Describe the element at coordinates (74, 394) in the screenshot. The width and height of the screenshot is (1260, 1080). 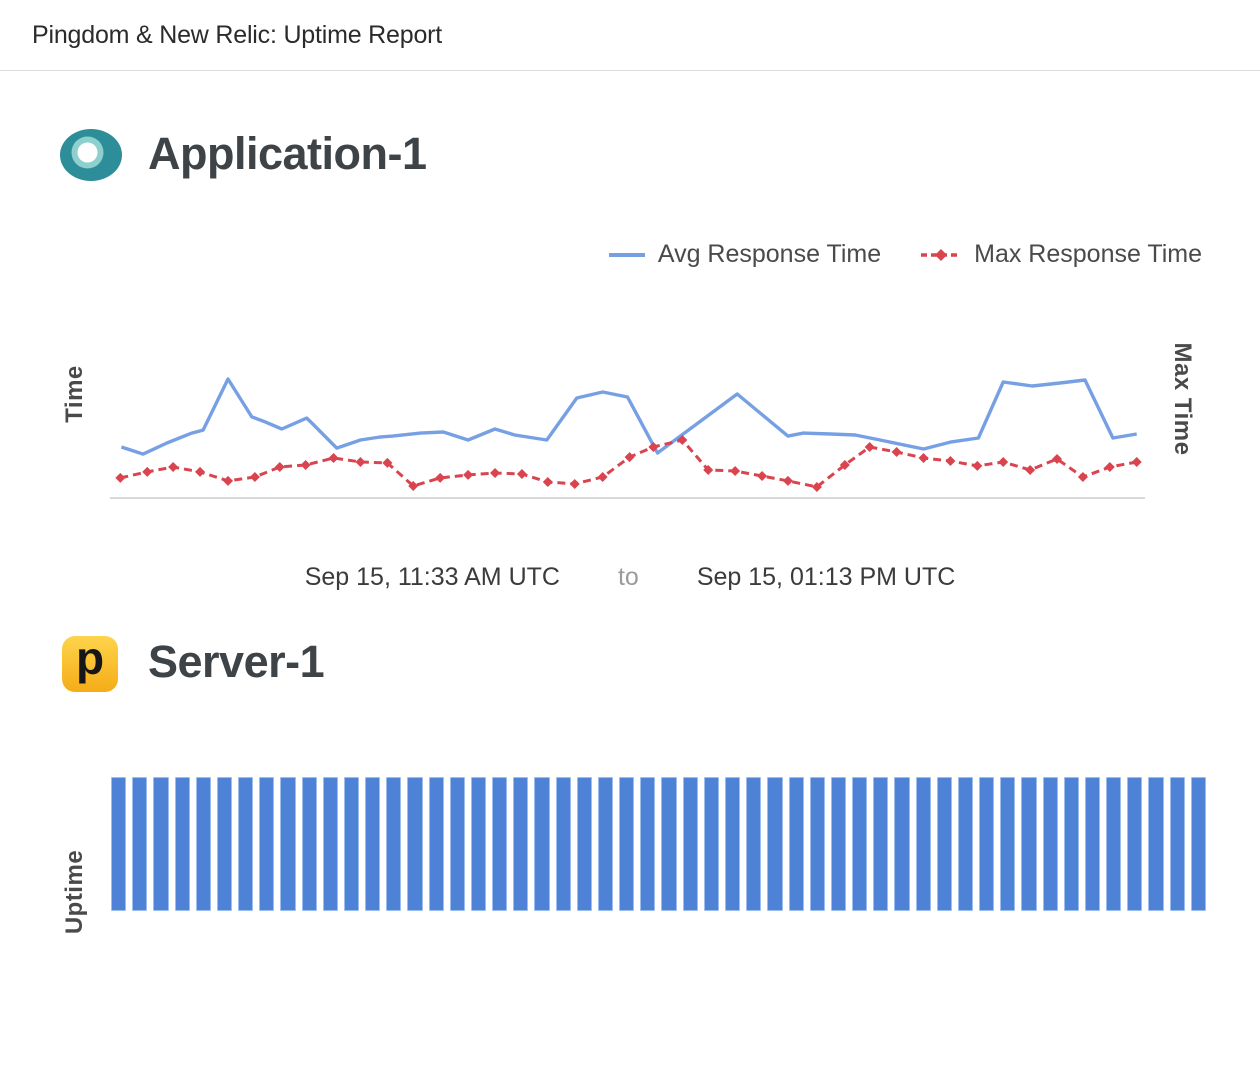
I see `y-axis-label-time: Time` at that location.